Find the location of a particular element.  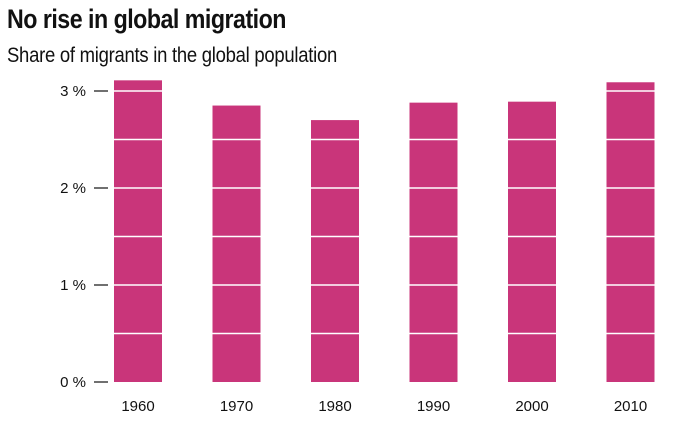

bar-1970 is located at coordinates (236, 244).